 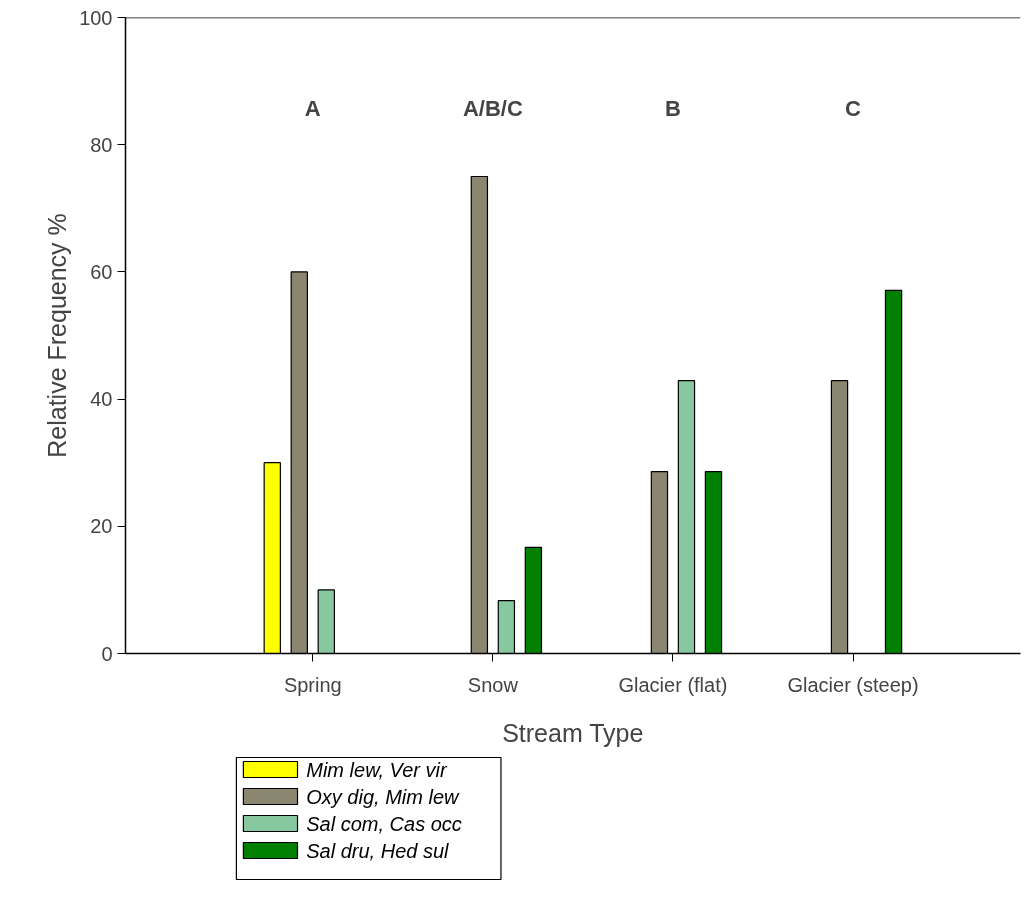 What do you see at coordinates (853, 684) in the screenshot?
I see `x-tick-label: Glacier (steep)` at bounding box center [853, 684].